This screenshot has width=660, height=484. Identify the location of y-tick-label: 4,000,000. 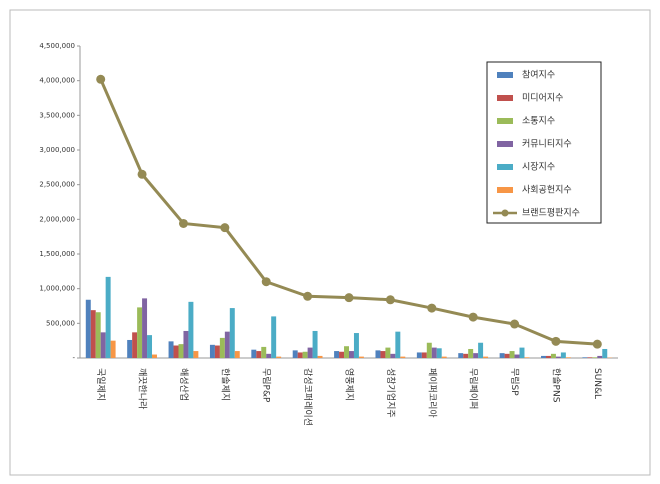
(57, 81).